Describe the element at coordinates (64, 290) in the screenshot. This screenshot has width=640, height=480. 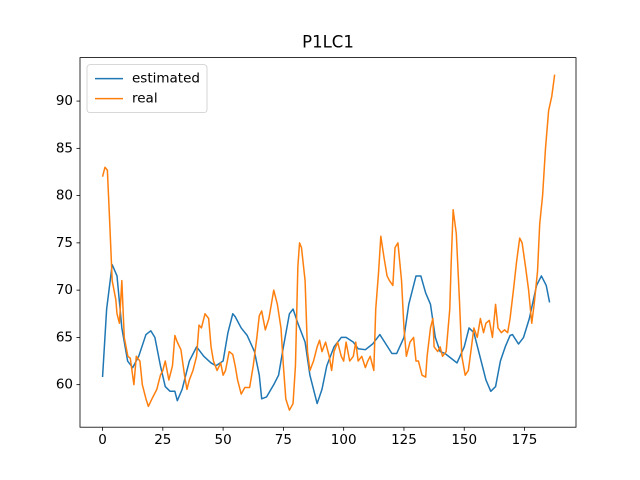
I see `y-tick-label: 70` at that location.